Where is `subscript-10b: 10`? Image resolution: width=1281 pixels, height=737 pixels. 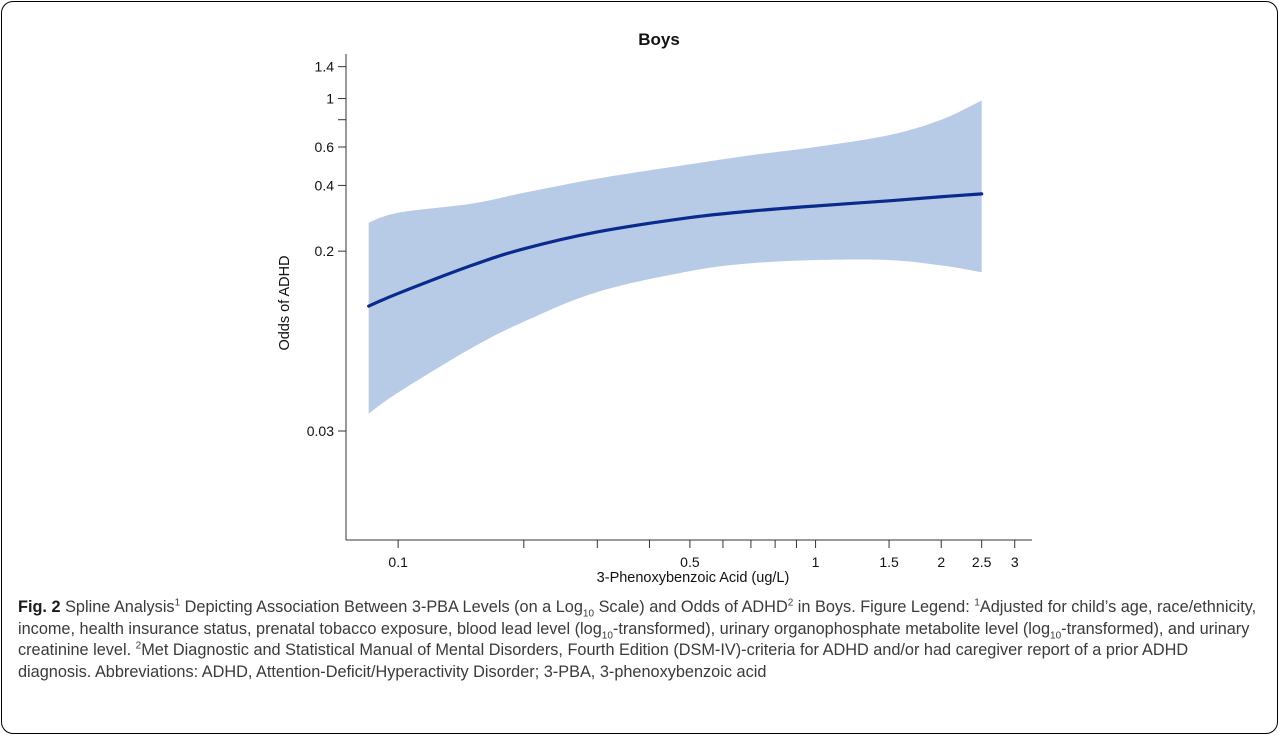
subscript-10b: 10 is located at coordinates (607, 635).